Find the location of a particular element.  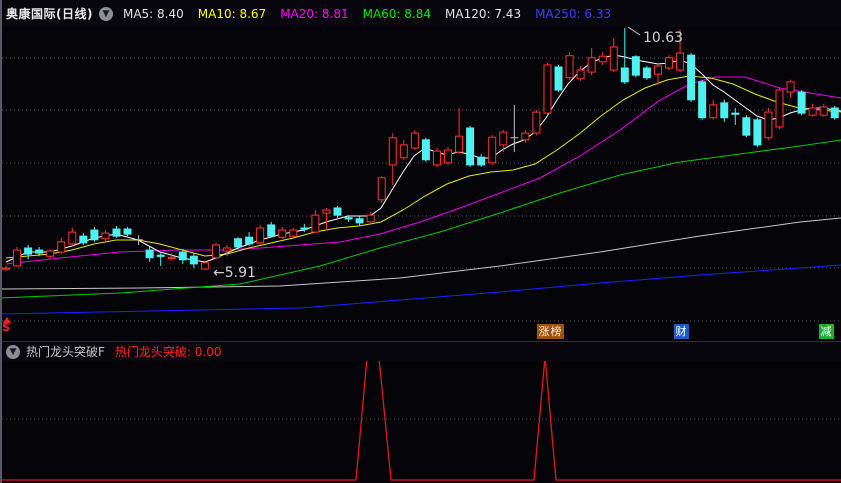

ma-label: MA20: 8.81 is located at coordinates (314, 13).